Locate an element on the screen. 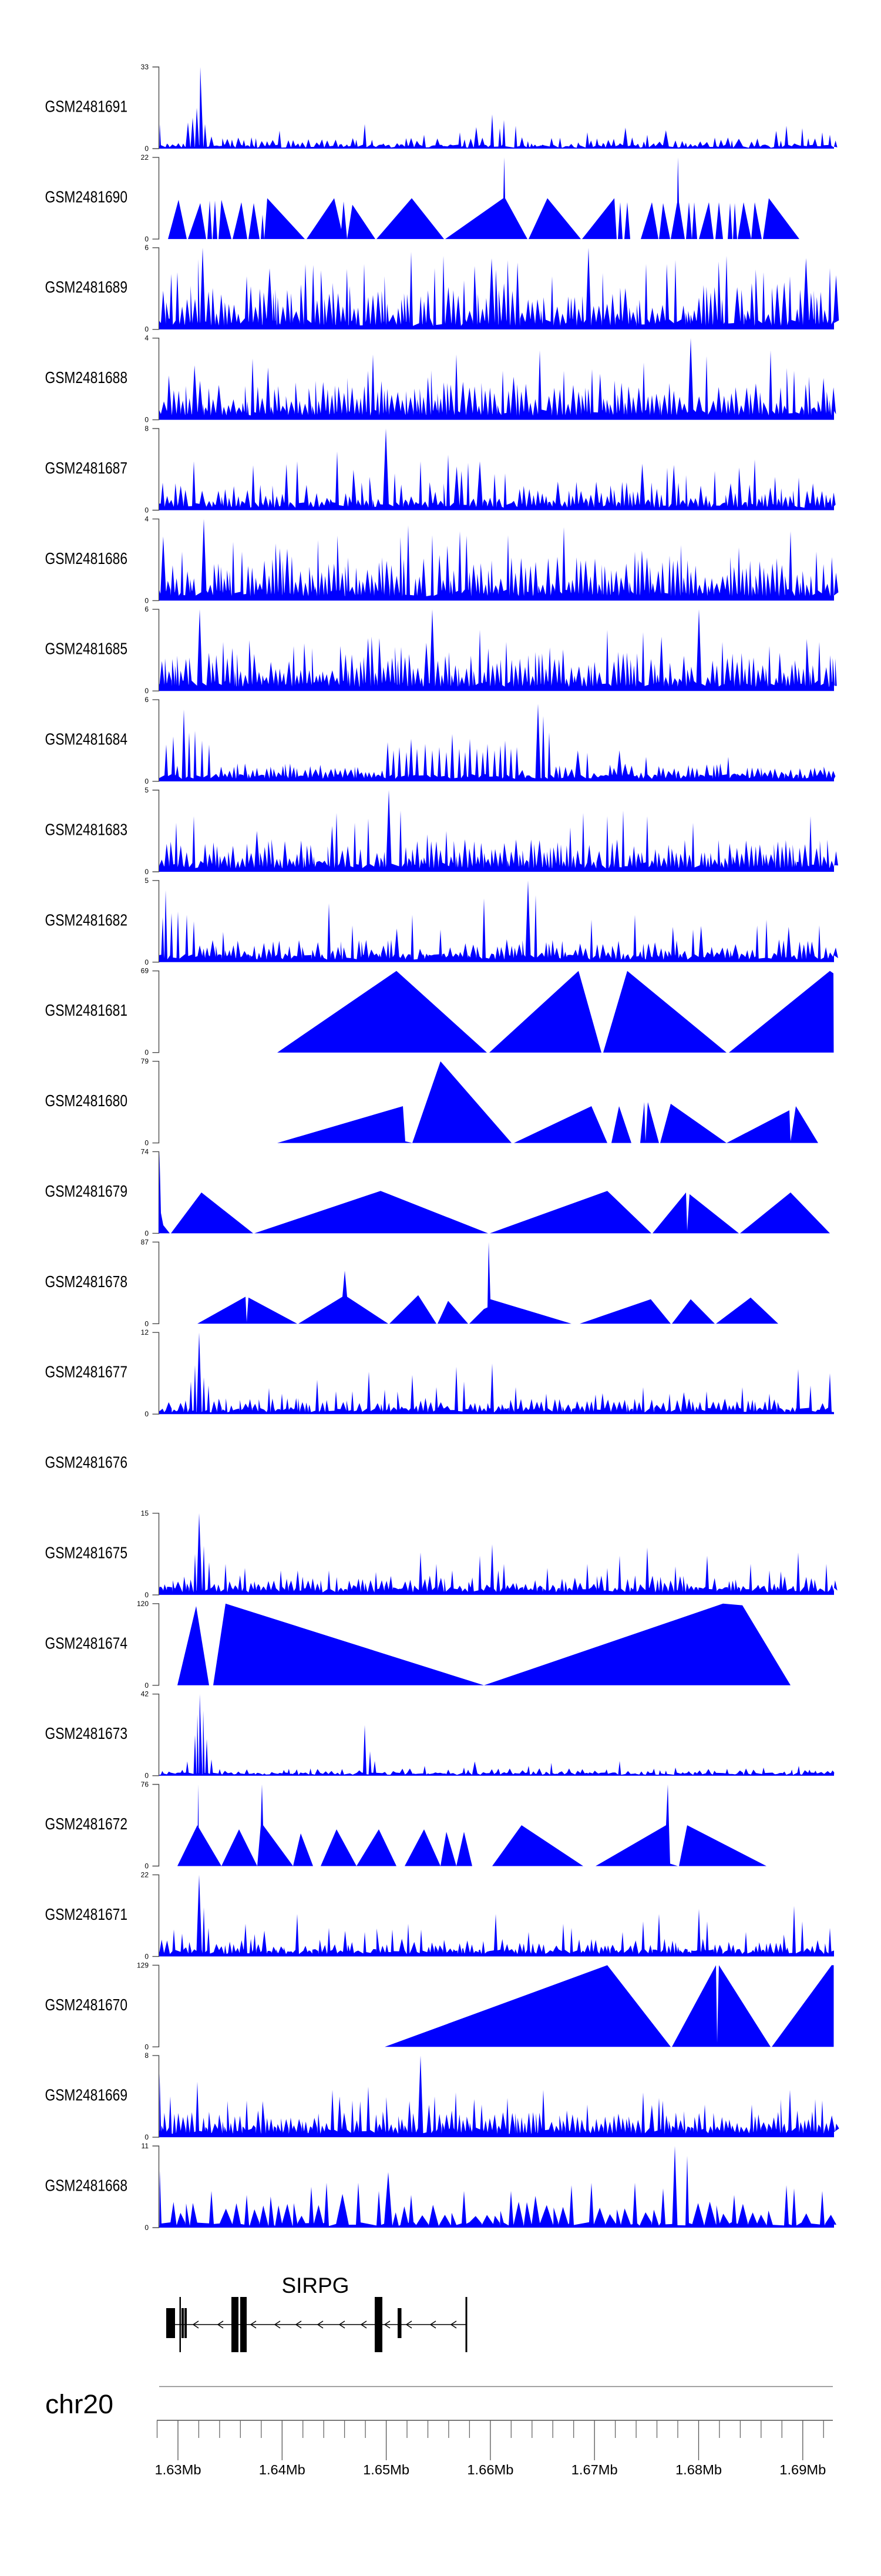  svg-text: 12 is located at coordinates (145, 1332).